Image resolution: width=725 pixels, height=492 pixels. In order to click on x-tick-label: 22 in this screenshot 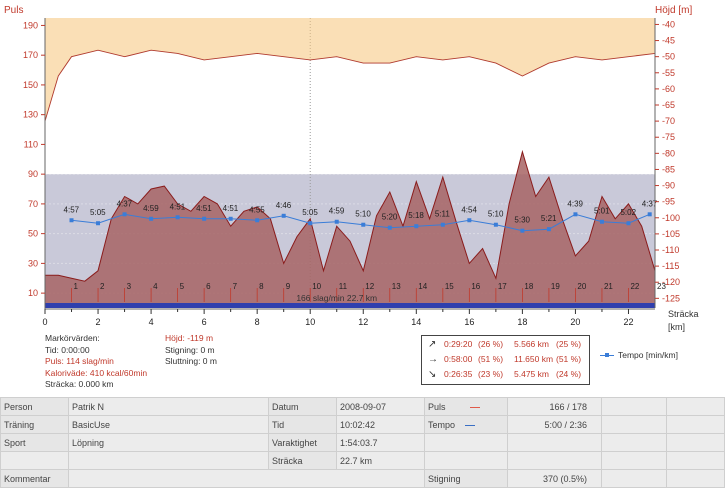, I will do `click(628, 322)`.